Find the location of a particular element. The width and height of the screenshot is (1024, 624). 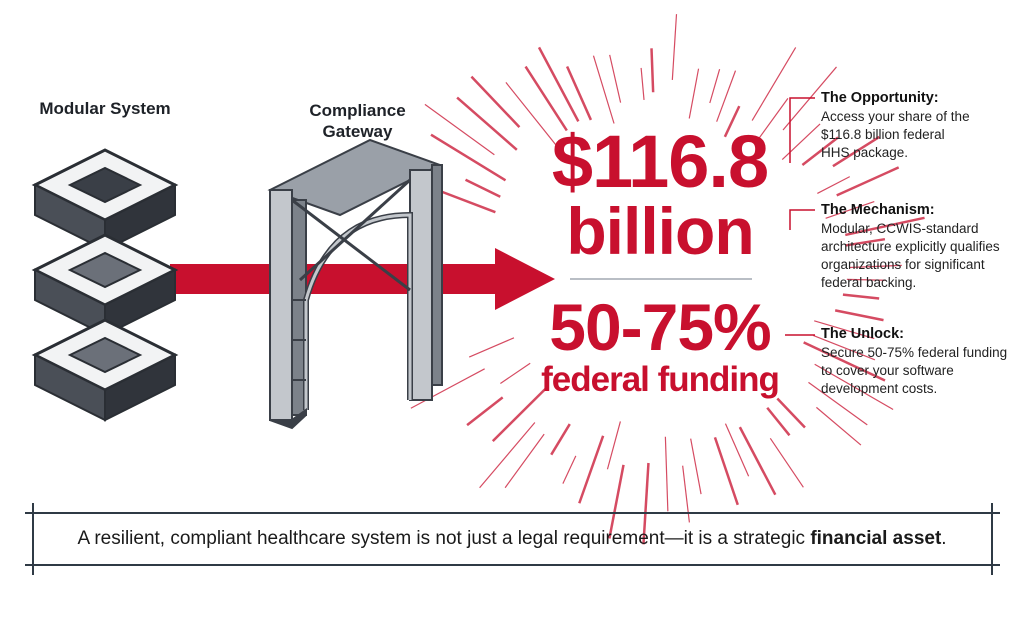

modular-system-label: Modular System is located at coordinates (105, 108).